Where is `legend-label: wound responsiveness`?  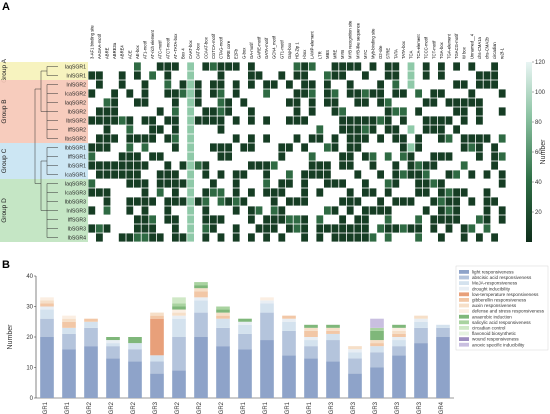 legend-label: wound responsiveness is located at coordinates (495, 339).